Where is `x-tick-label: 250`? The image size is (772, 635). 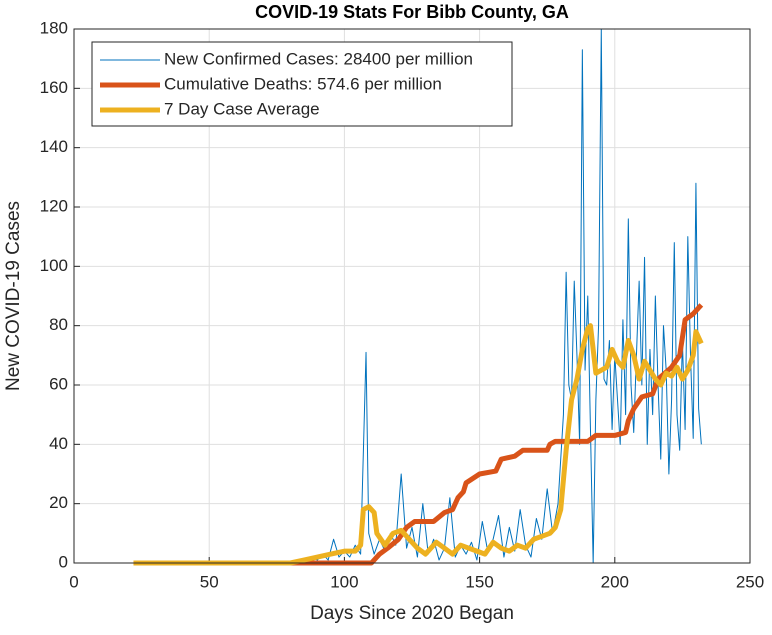
x-tick-label: 250 is located at coordinates (750, 581).